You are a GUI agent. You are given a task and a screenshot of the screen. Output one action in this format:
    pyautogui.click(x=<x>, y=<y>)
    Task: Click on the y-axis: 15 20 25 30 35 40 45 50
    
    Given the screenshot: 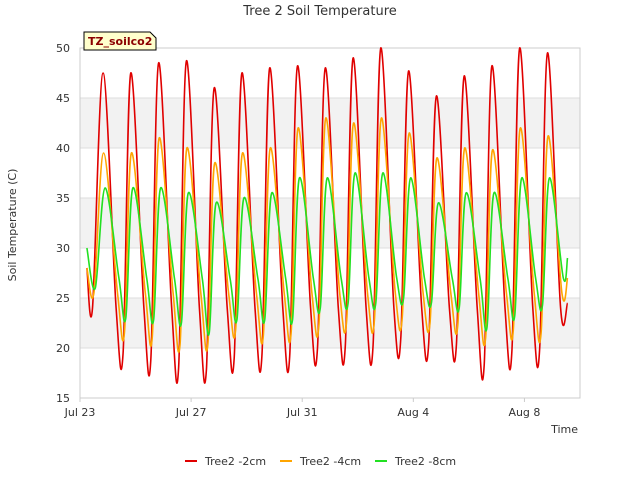 What is the action you would take?
    pyautogui.click(x=63, y=223)
    